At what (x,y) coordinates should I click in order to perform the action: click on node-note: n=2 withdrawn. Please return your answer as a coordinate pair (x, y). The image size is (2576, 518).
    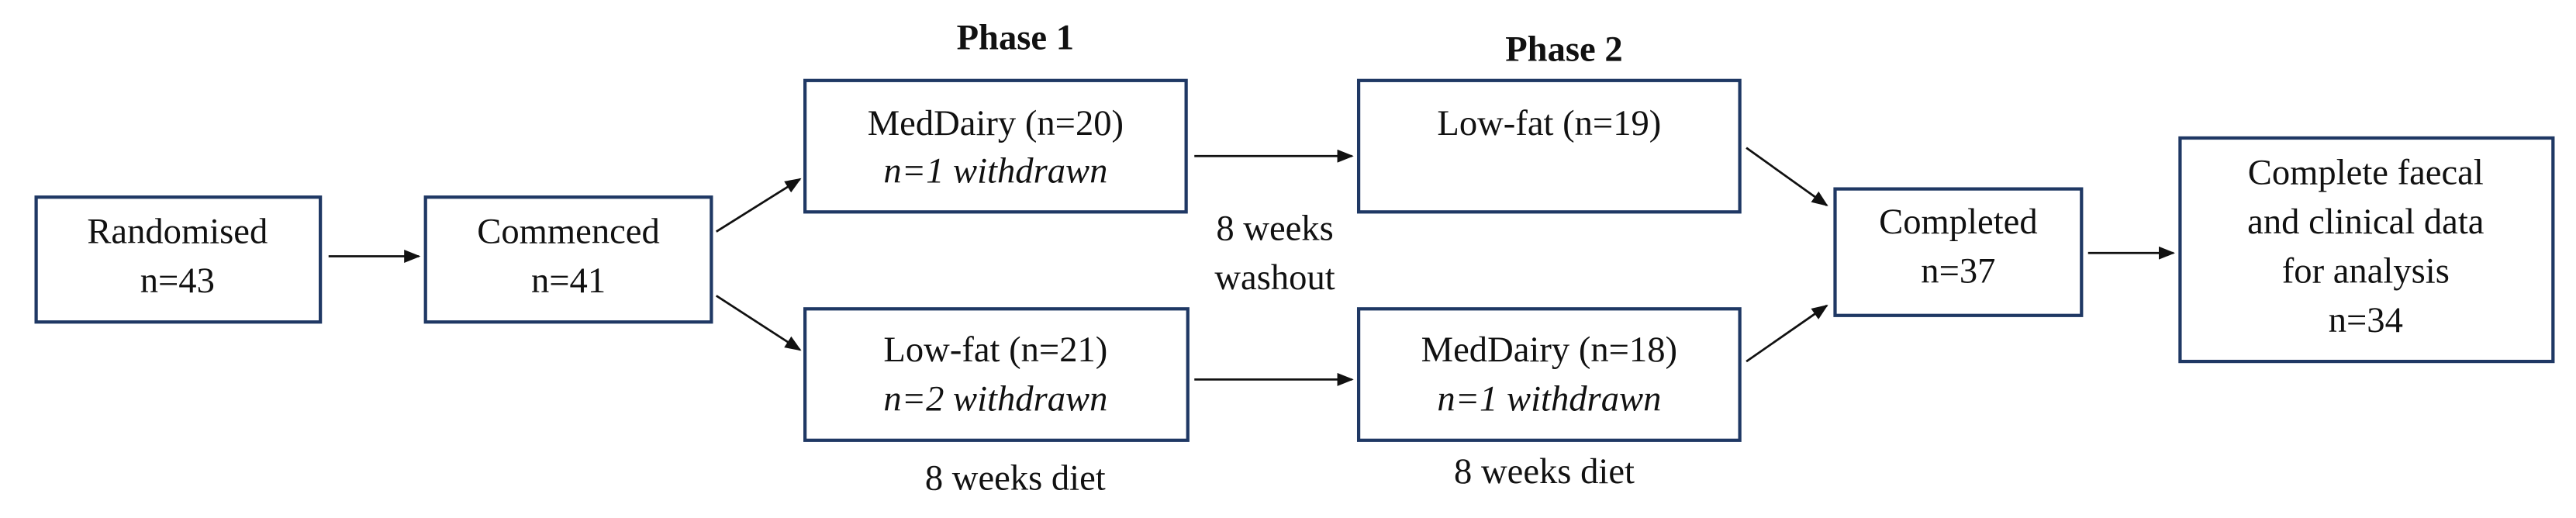
    Looking at the image, I should click on (995, 399).